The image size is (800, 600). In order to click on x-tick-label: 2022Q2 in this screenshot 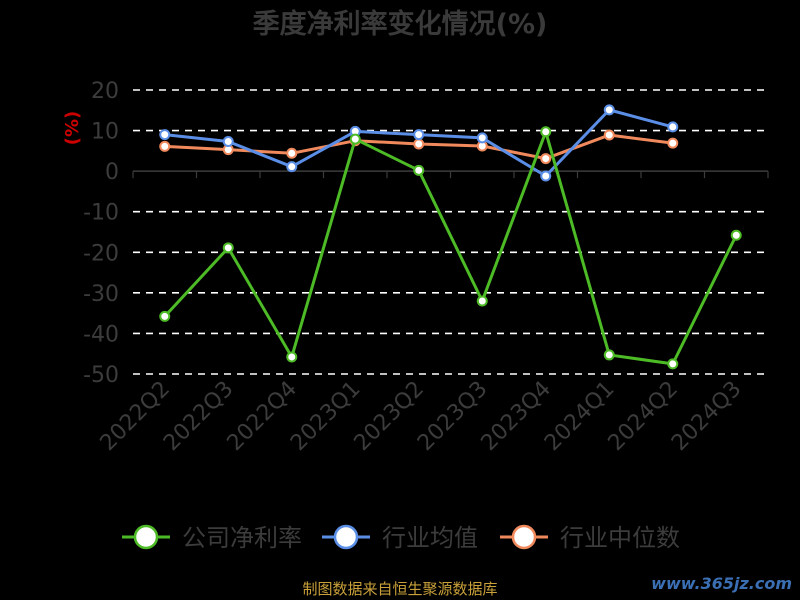, I will do `click(135, 416)`.